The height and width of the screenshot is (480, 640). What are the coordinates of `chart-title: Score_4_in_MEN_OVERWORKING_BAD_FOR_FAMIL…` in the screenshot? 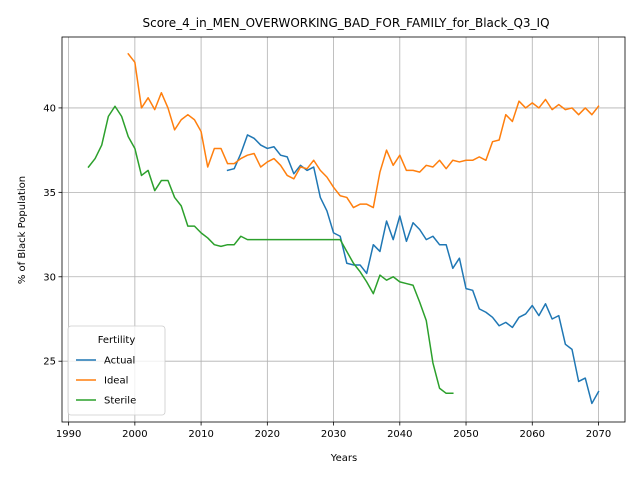 It's located at (345, 23).